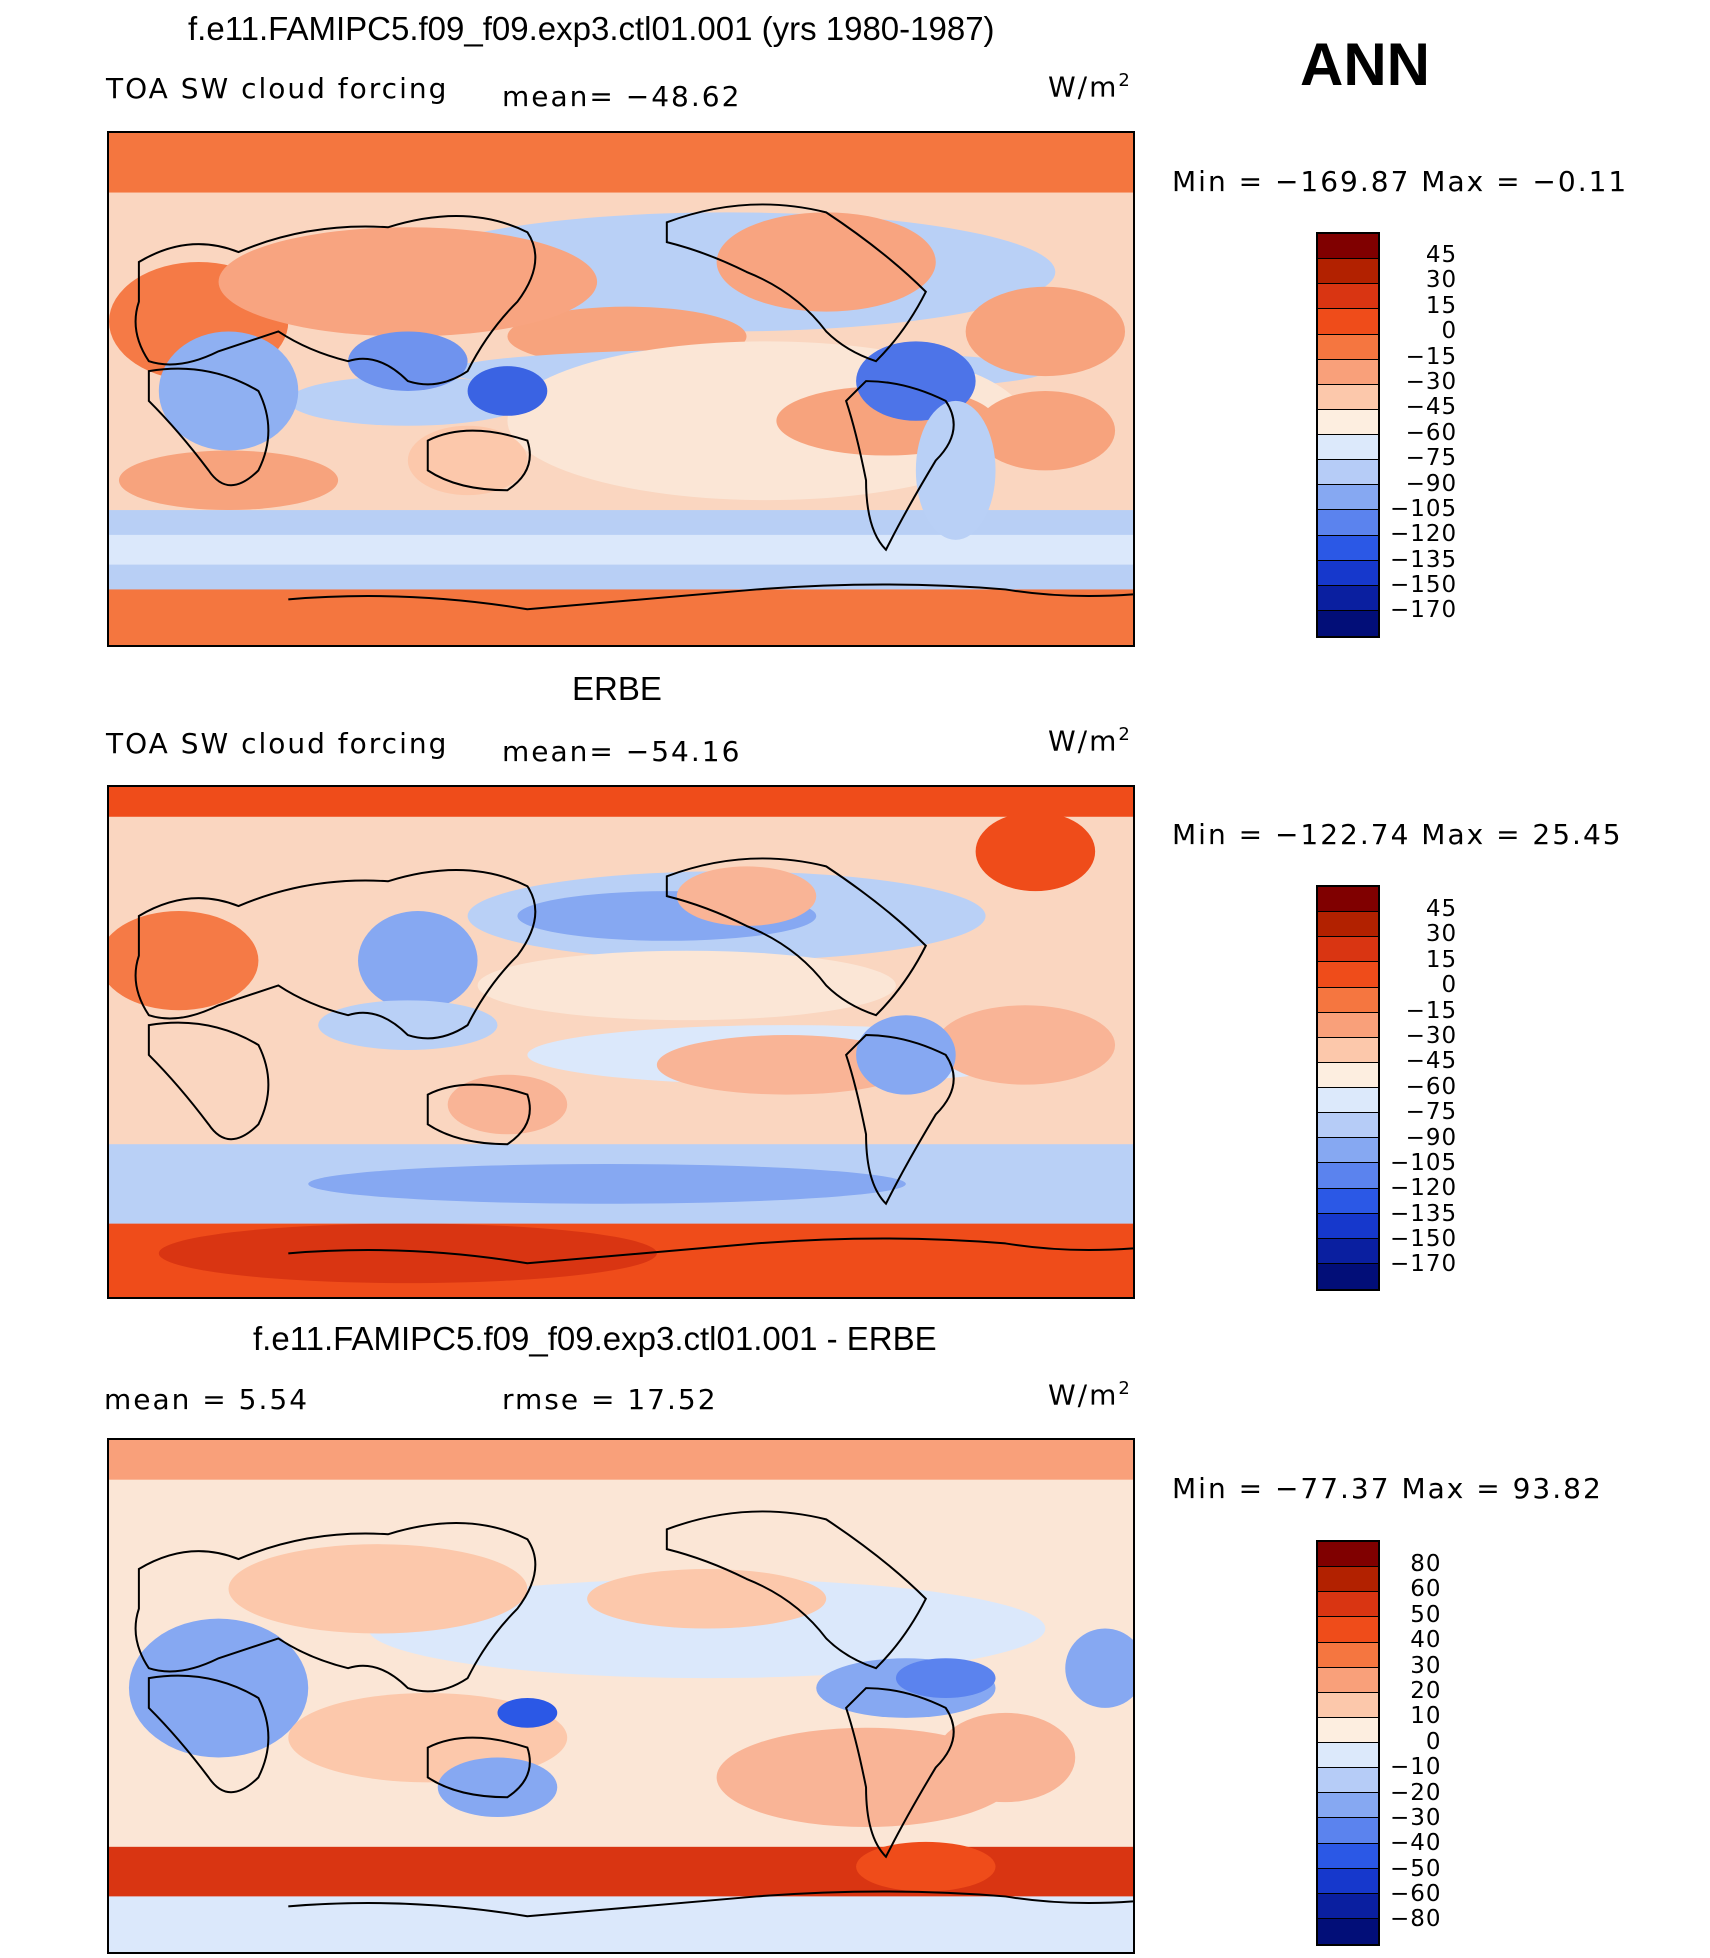  I want to click on season-label: ANN, so click(1365, 64).